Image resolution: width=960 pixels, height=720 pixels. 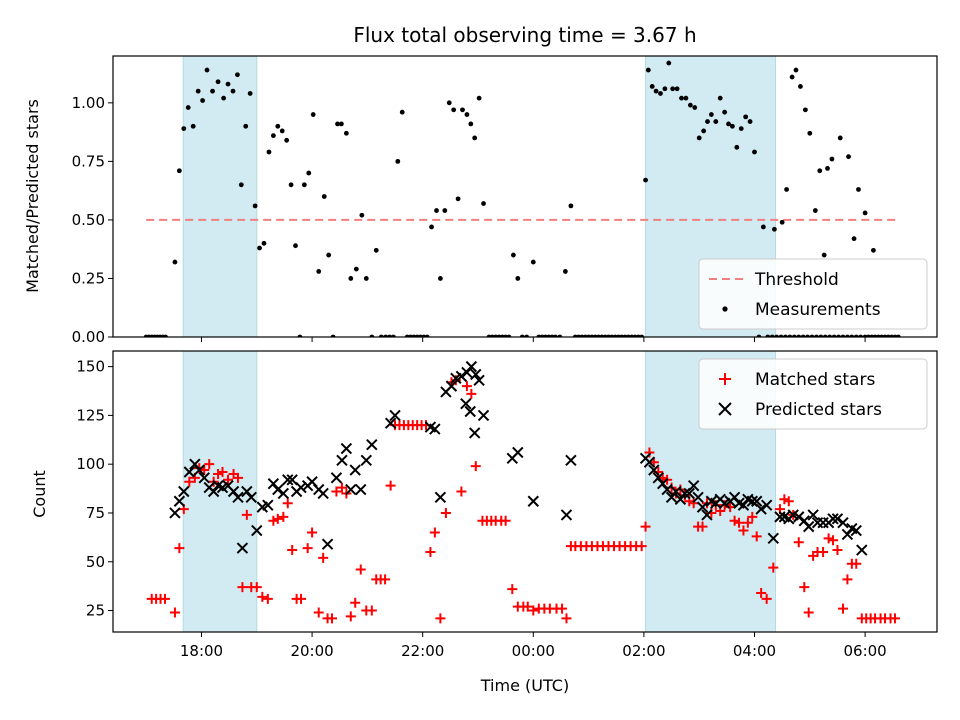 What do you see at coordinates (88, 278) in the screenshot?
I see `y-tick-label: 0.25` at bounding box center [88, 278].